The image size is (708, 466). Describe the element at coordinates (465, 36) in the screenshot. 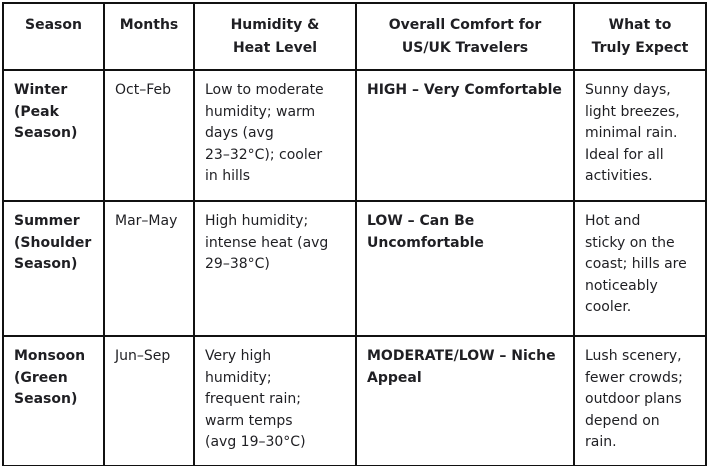

I see `col-header-overall-comfort: Overall Comfort for US/UK Travelers` at that location.